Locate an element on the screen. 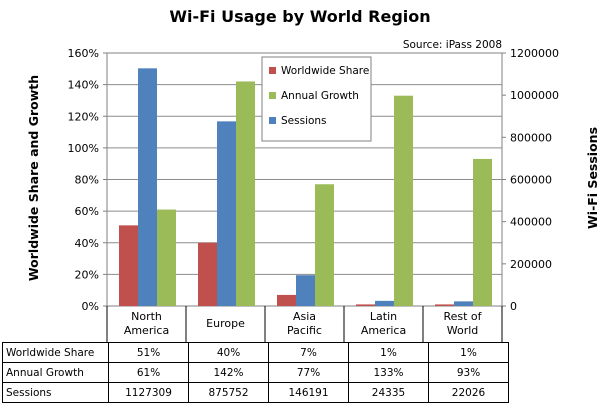  chart-source: Source: iPass 2008 is located at coordinates (452, 45).